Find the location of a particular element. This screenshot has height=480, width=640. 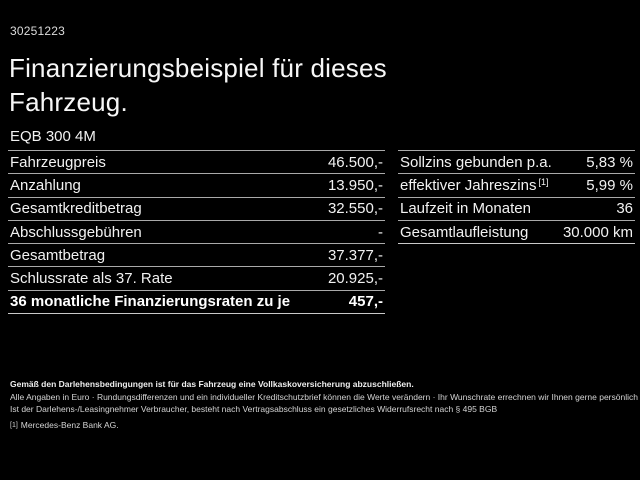

table-row: Laufzeit in Monaten 36 is located at coordinates (516, 208).